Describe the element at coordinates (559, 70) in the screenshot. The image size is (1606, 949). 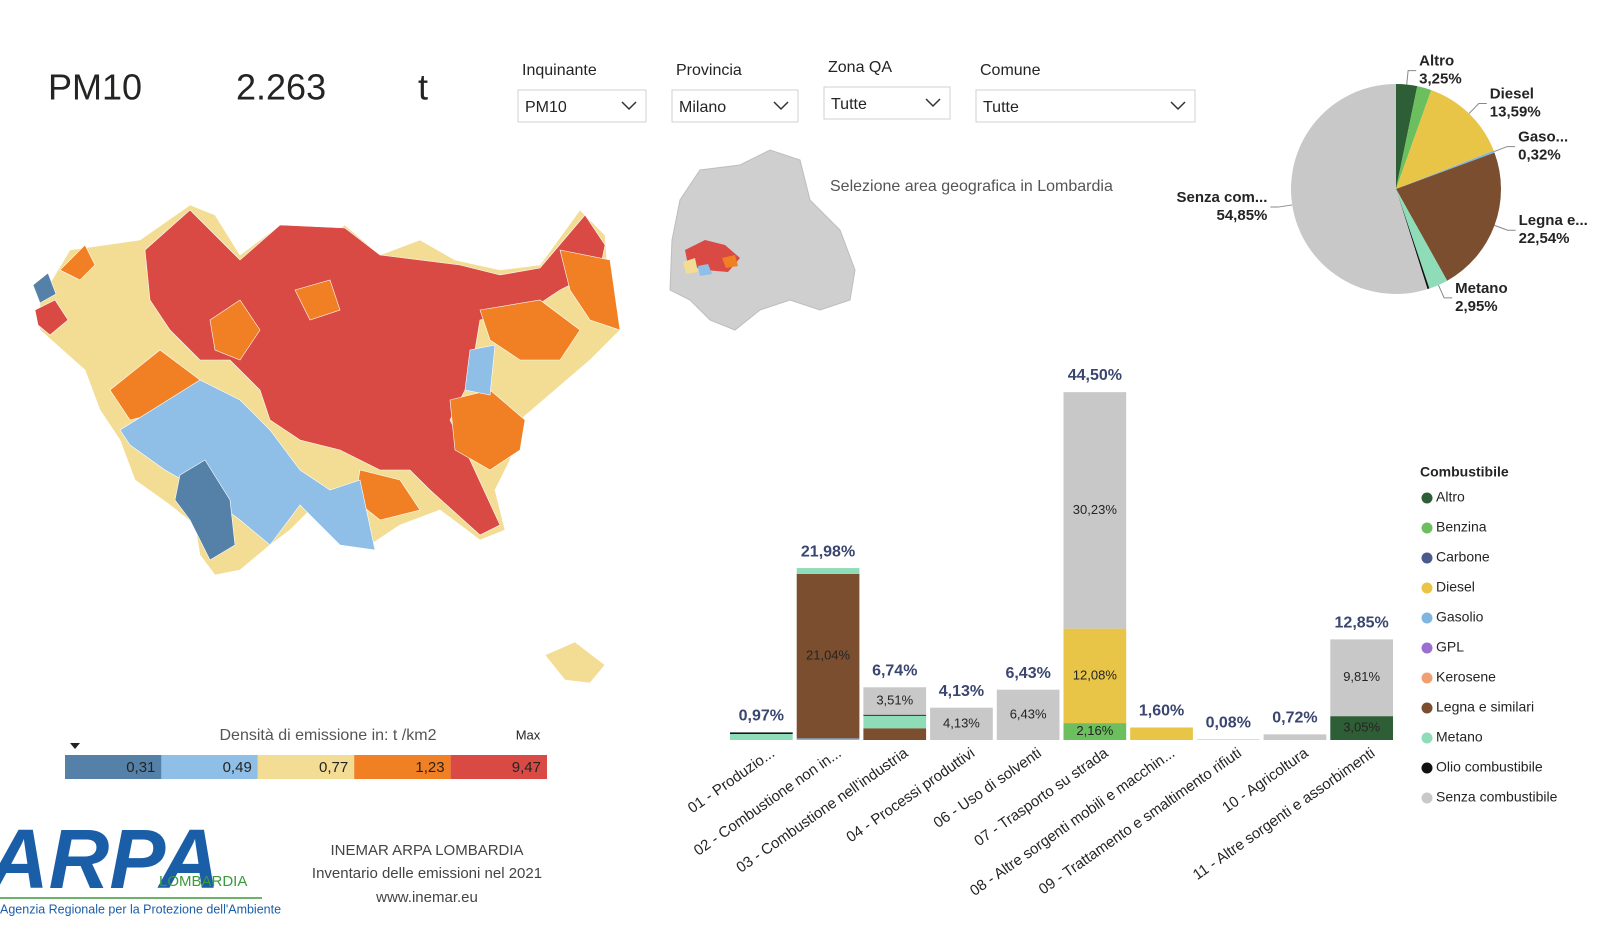
I see `filter-label: Inquinante` at that location.